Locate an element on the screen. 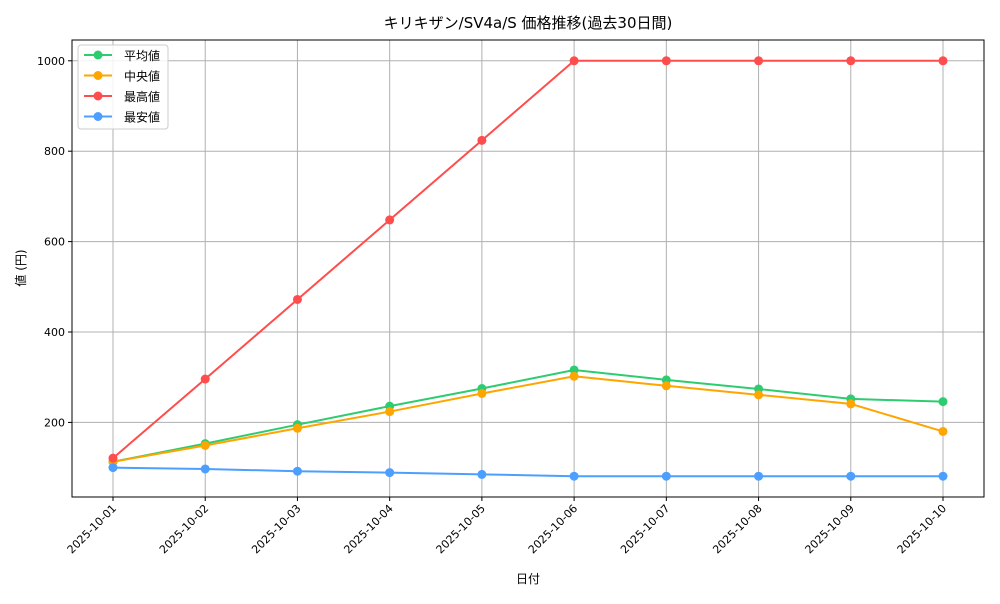  y-tick-label: 800 is located at coordinates (54, 151).